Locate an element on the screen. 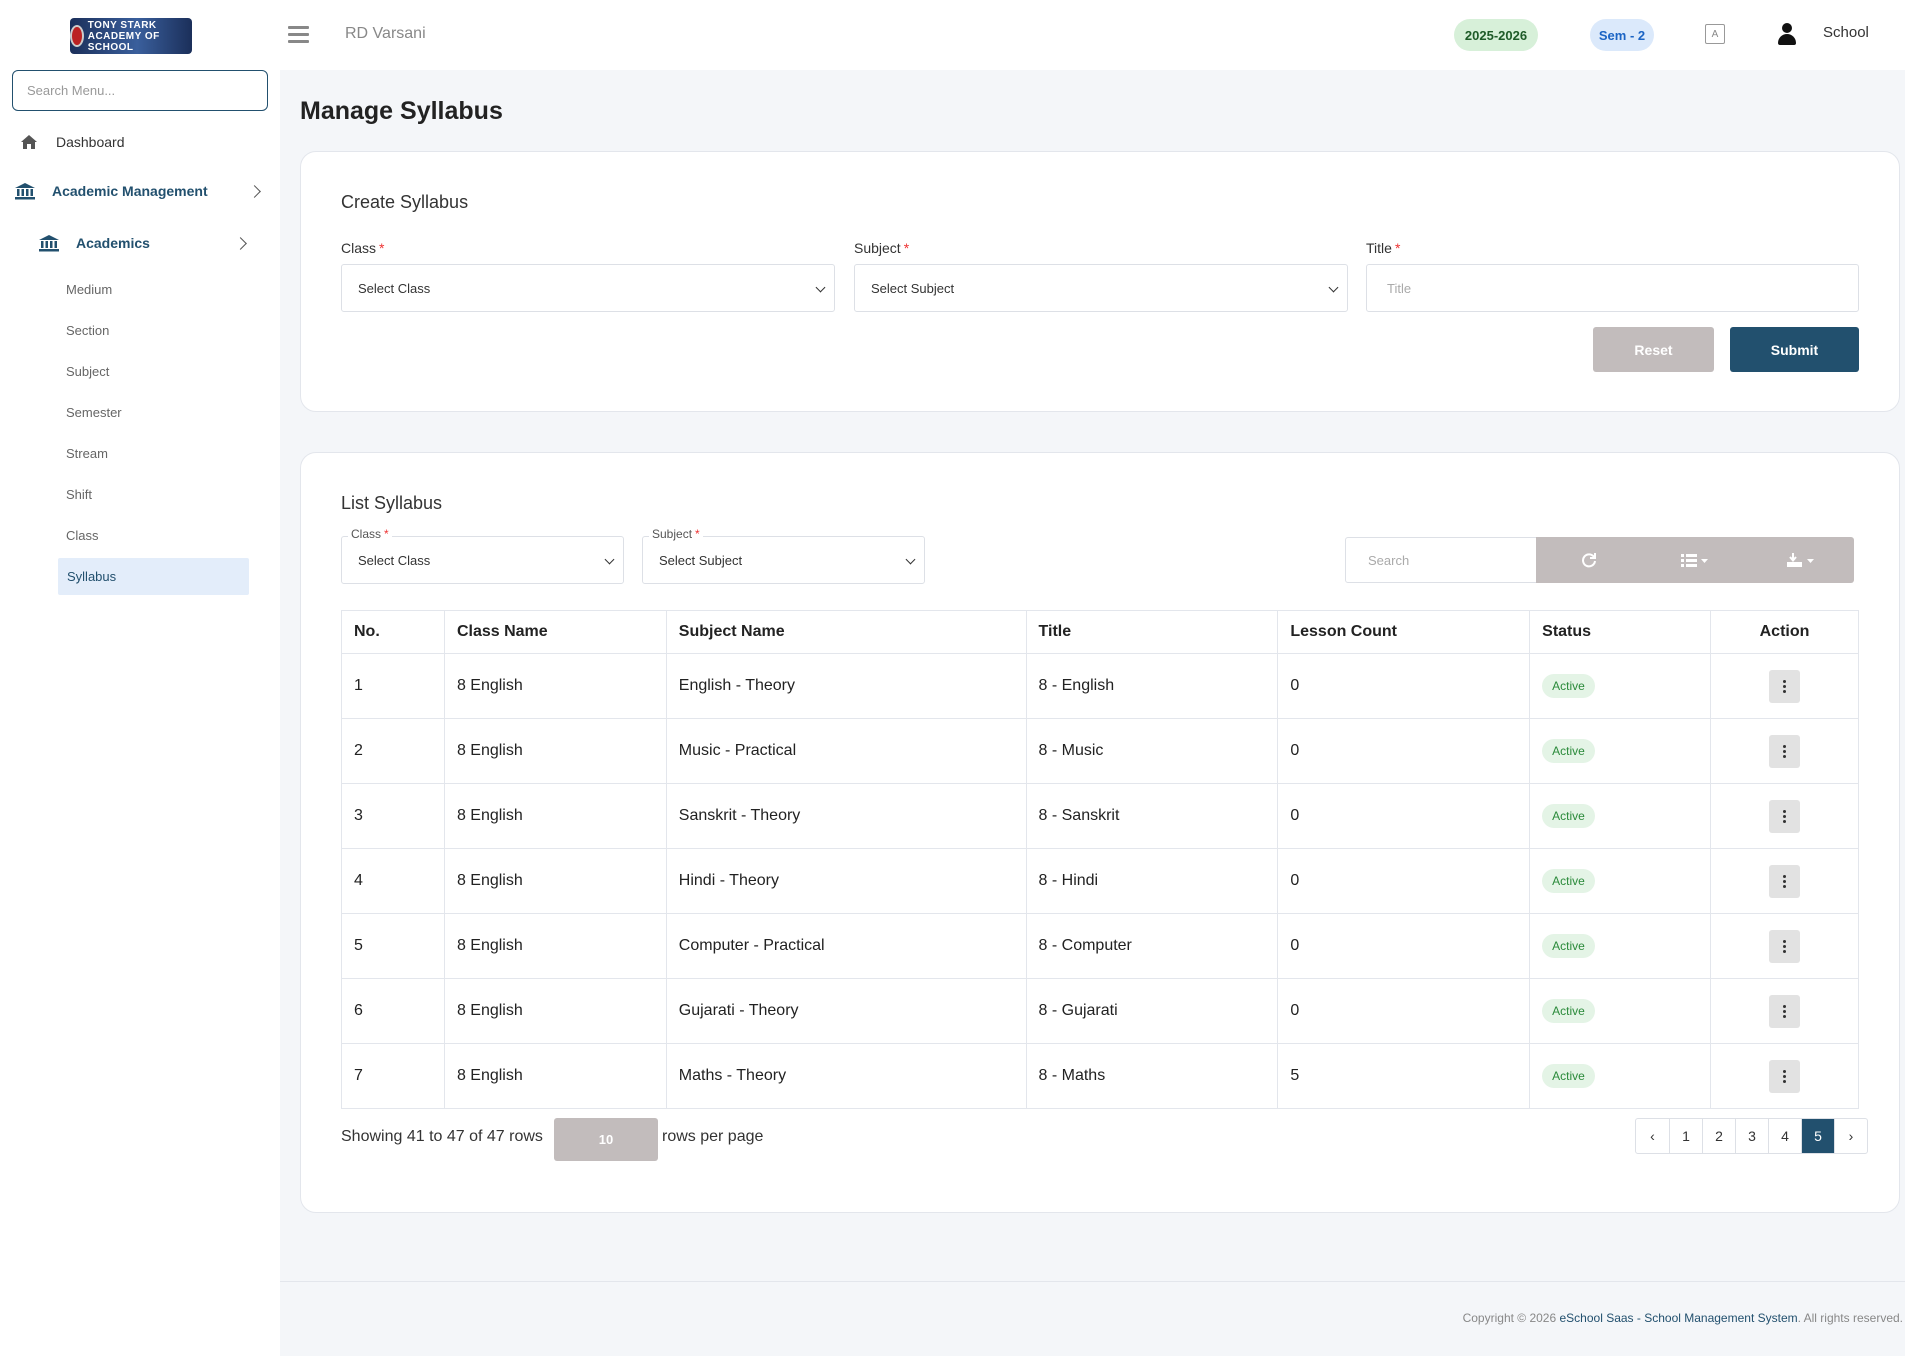 The height and width of the screenshot is (1356, 1905). table-toolbar is located at coordinates (1695, 560).